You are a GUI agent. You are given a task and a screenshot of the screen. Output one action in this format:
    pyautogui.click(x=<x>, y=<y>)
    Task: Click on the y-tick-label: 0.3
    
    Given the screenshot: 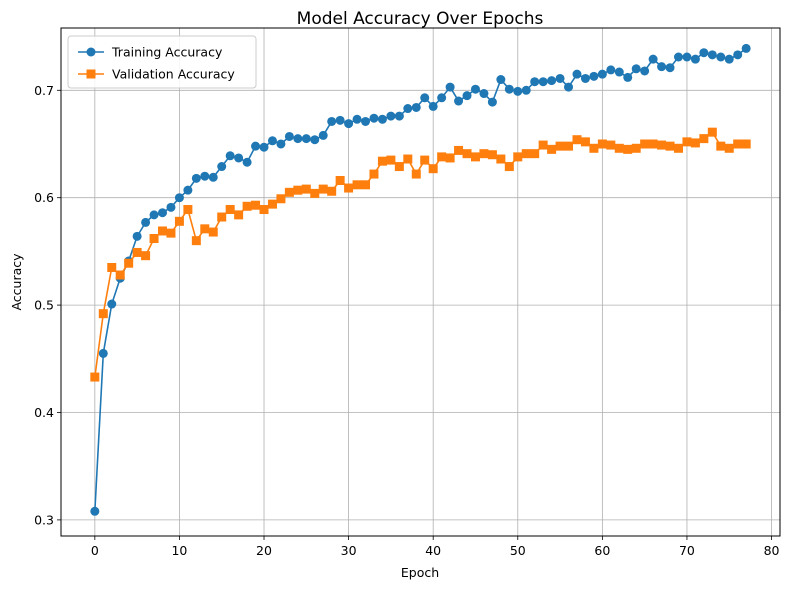 What is the action you would take?
    pyautogui.click(x=44, y=519)
    